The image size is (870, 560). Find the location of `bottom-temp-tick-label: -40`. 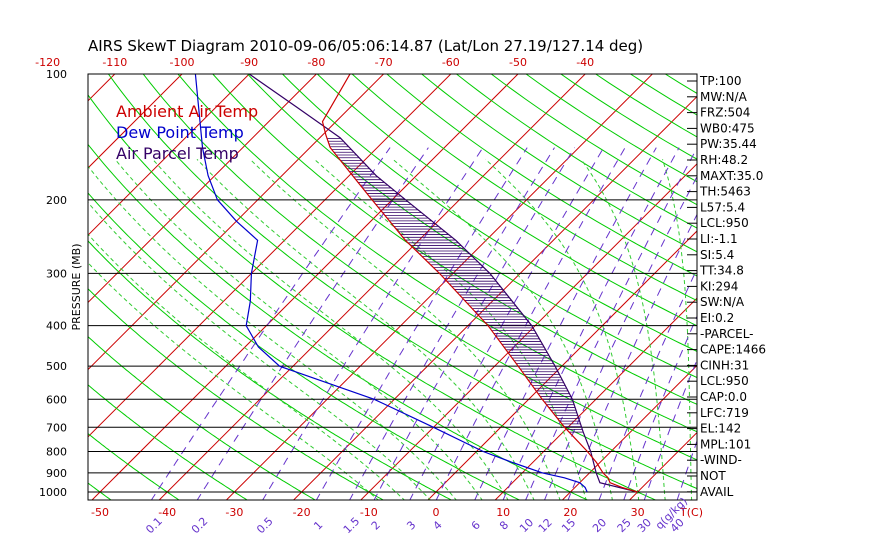

bottom-temp-tick-label: -40 is located at coordinates (167, 512).